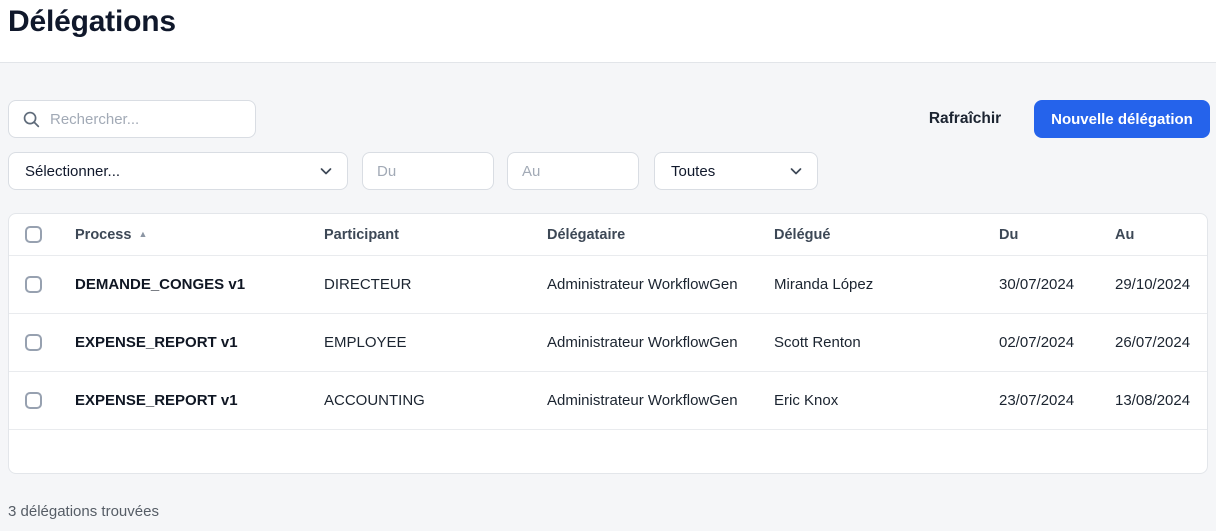 The height and width of the screenshot is (531, 1216). Describe the element at coordinates (428, 171) in the screenshot. I see `date-from-input` at that location.